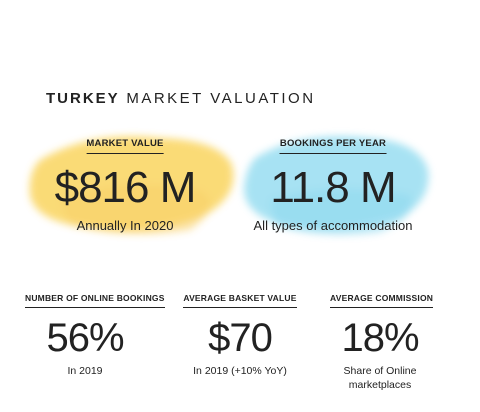 The height and width of the screenshot is (412, 480). Describe the element at coordinates (240, 338) in the screenshot. I see `stat-value: $70` at that location.